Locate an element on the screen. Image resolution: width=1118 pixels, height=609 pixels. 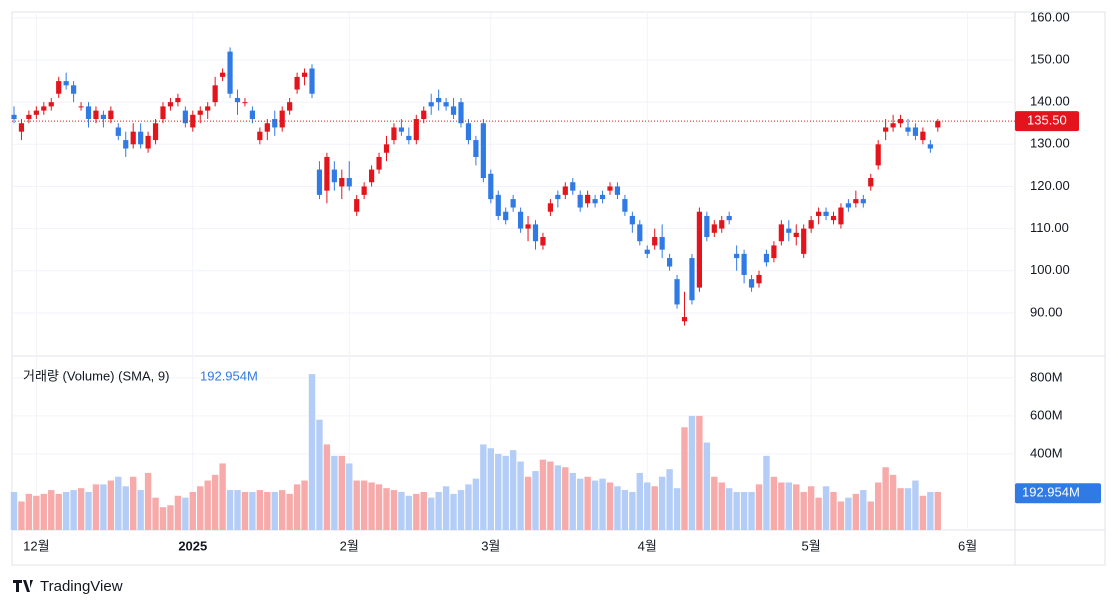
y2-tick-label: 600M is located at coordinates (1046, 414).